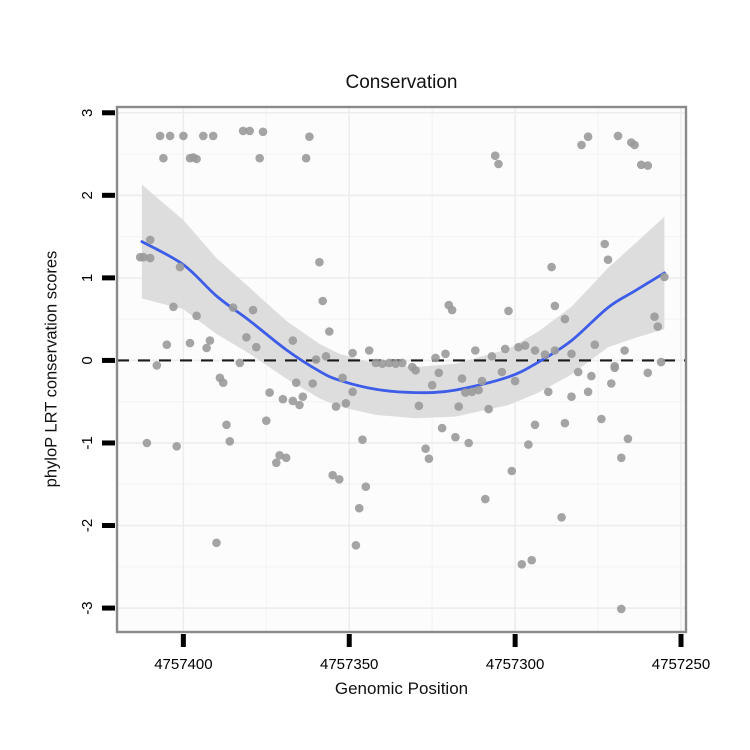 Image resolution: width=750 pixels, height=750 pixels. What do you see at coordinates (87, 442) in the screenshot?
I see `y-tick-label: -1` at bounding box center [87, 442].